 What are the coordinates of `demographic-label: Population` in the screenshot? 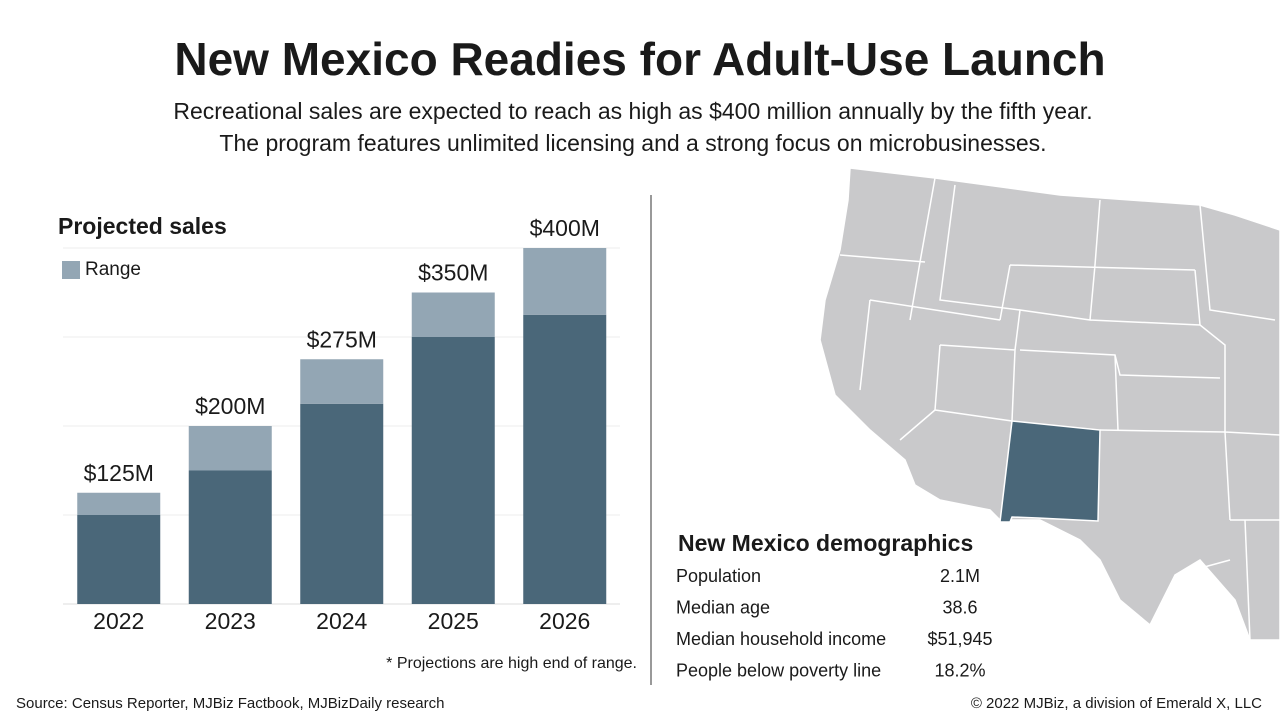 It's located at (718, 576).